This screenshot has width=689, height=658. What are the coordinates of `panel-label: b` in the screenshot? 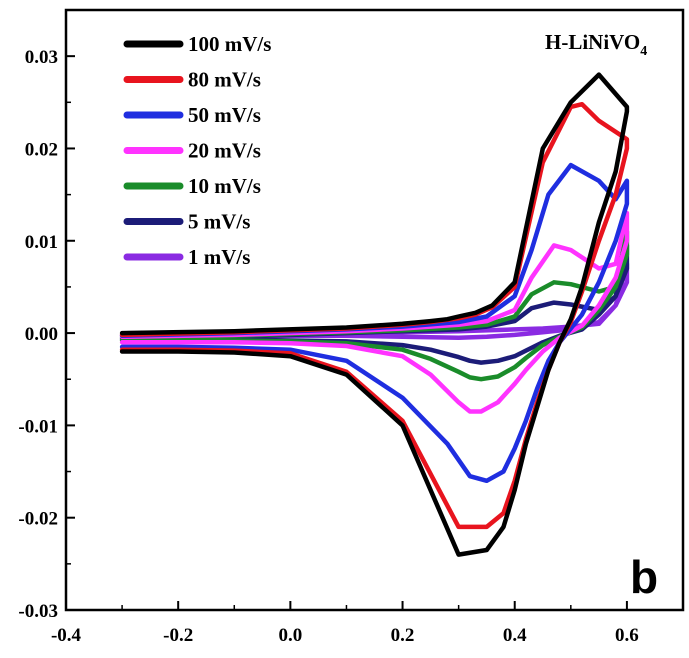 It's located at (644, 577).